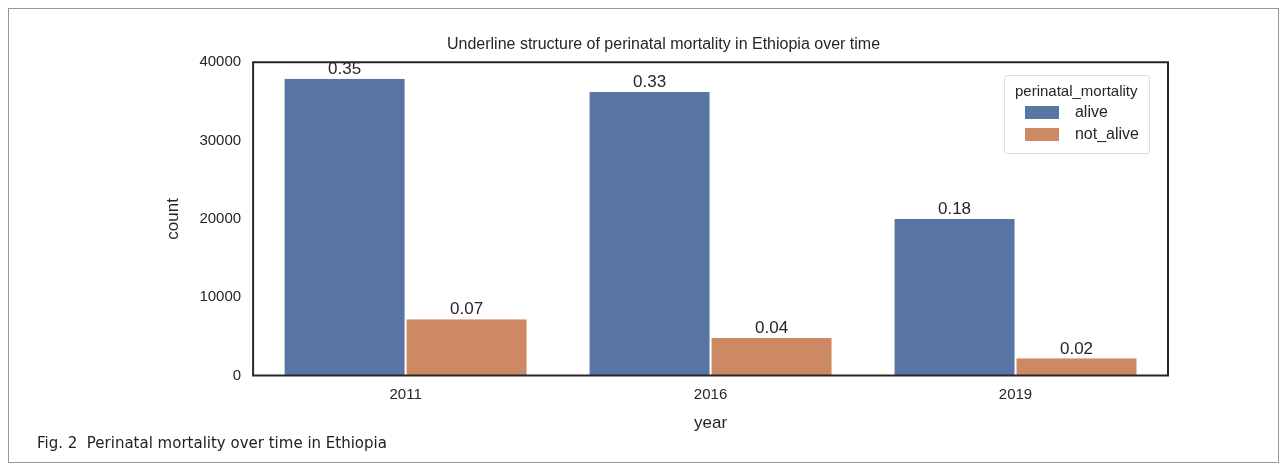 This screenshot has height=472, width=1287. I want to click on legend-label: not_alive, so click(1106, 134).